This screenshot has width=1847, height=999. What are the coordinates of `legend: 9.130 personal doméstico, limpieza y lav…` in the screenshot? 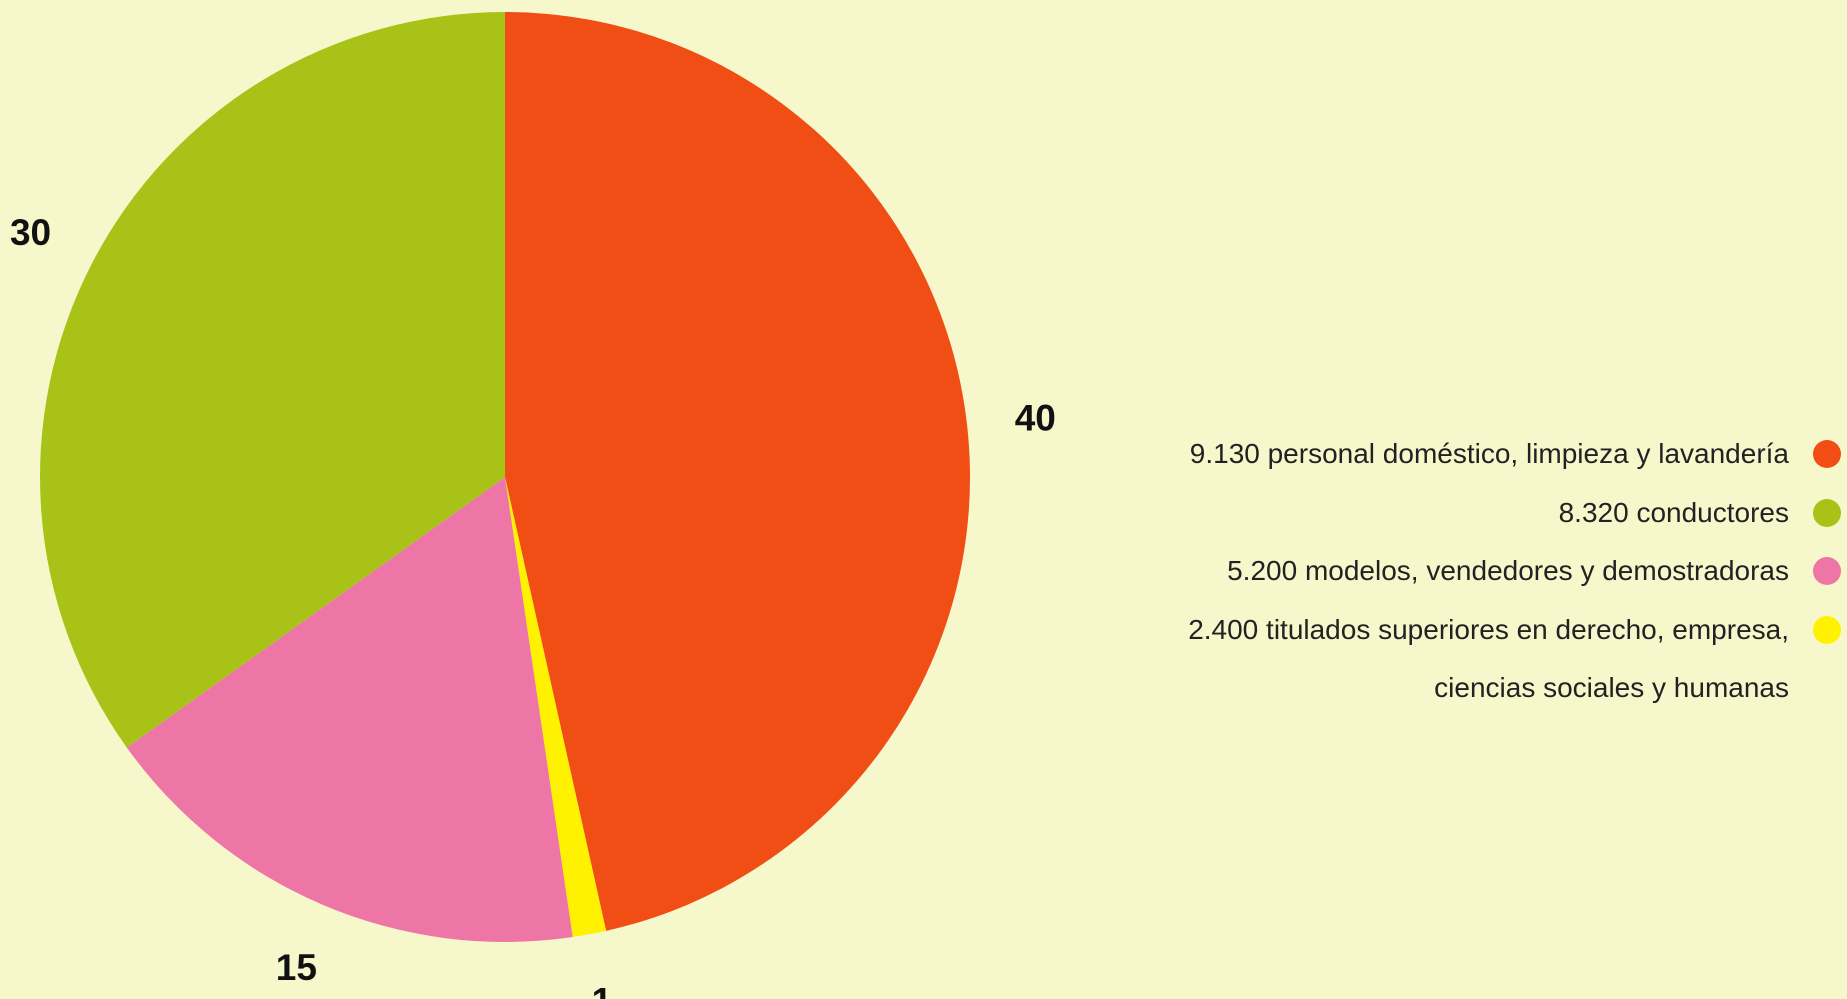 It's located at (1417, 571).